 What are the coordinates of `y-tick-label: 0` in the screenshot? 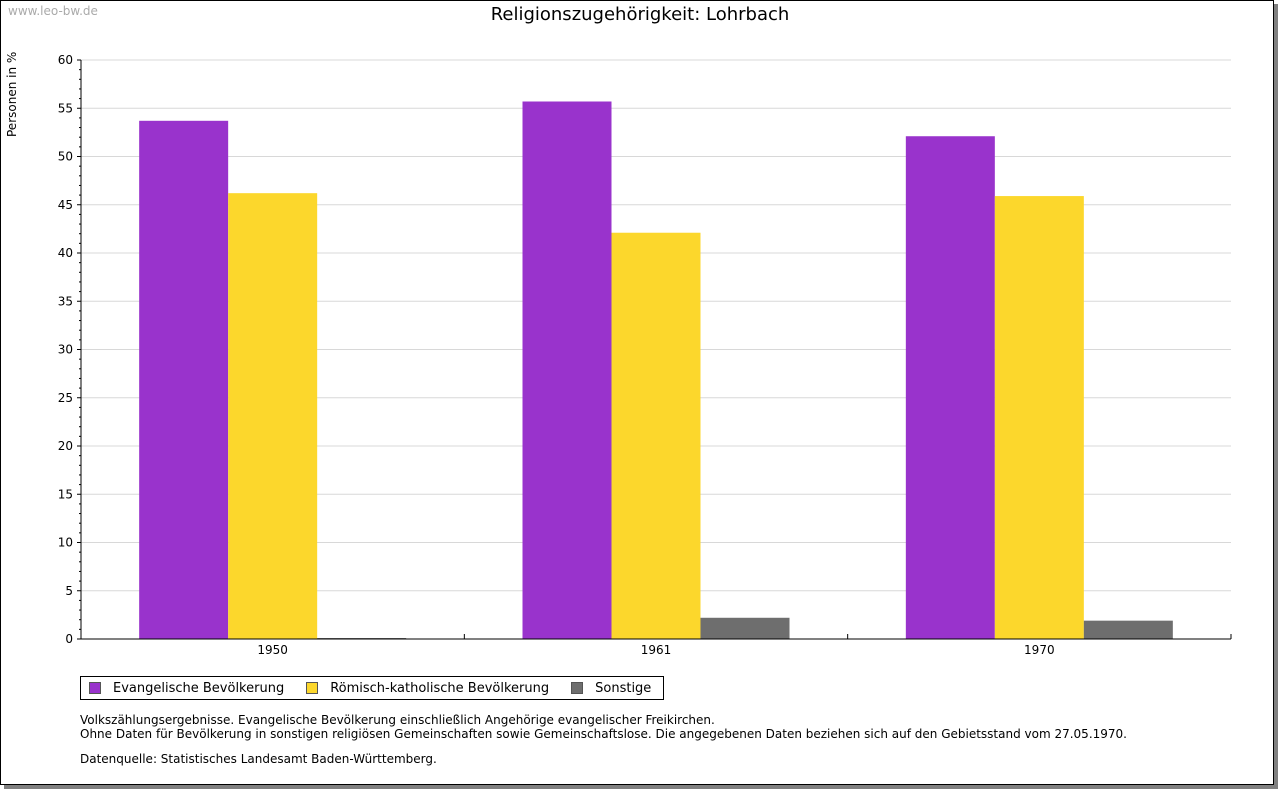 It's located at (69, 639).